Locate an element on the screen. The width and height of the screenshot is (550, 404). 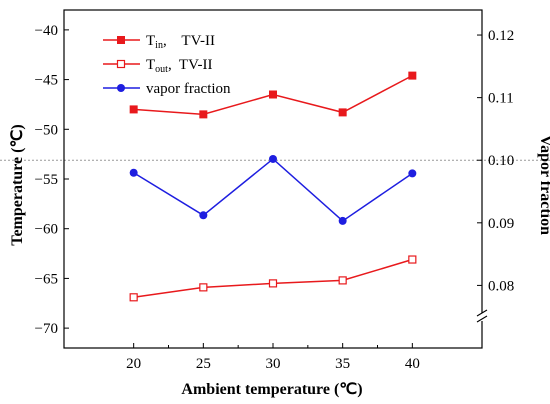
y-left-axis-ticks: −70 −65 −60 −55 −50 −45 −40 is located at coordinates (52, 180).